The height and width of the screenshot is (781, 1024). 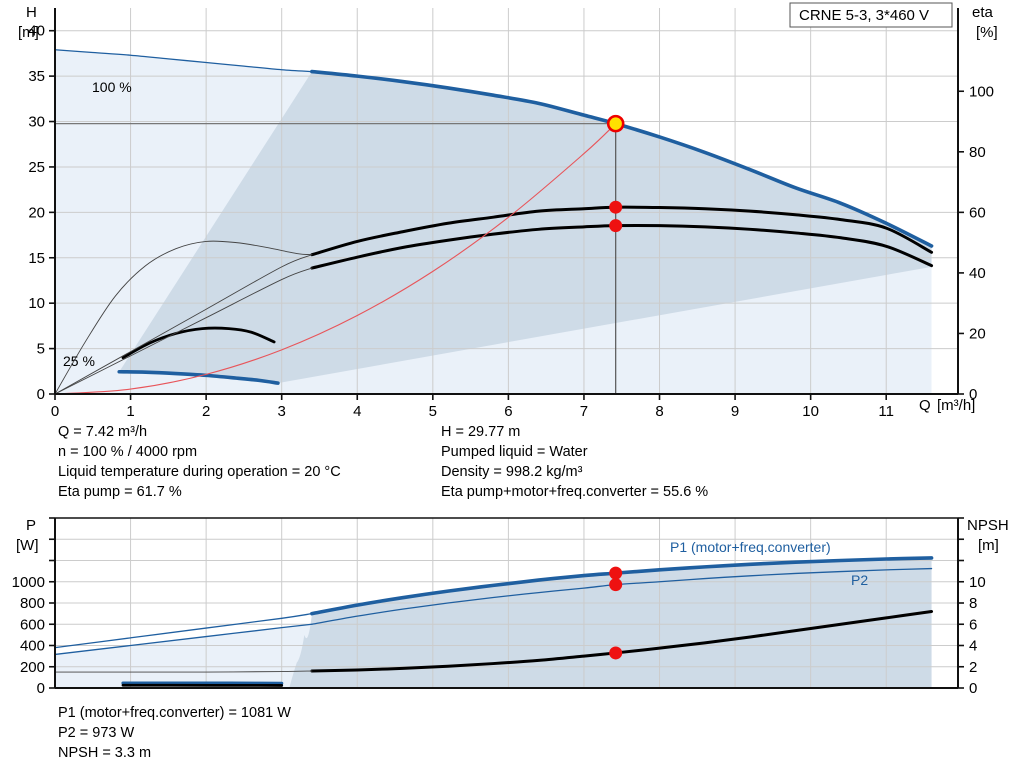 I want to click on ytick-label: 400, so click(x=32, y=646).